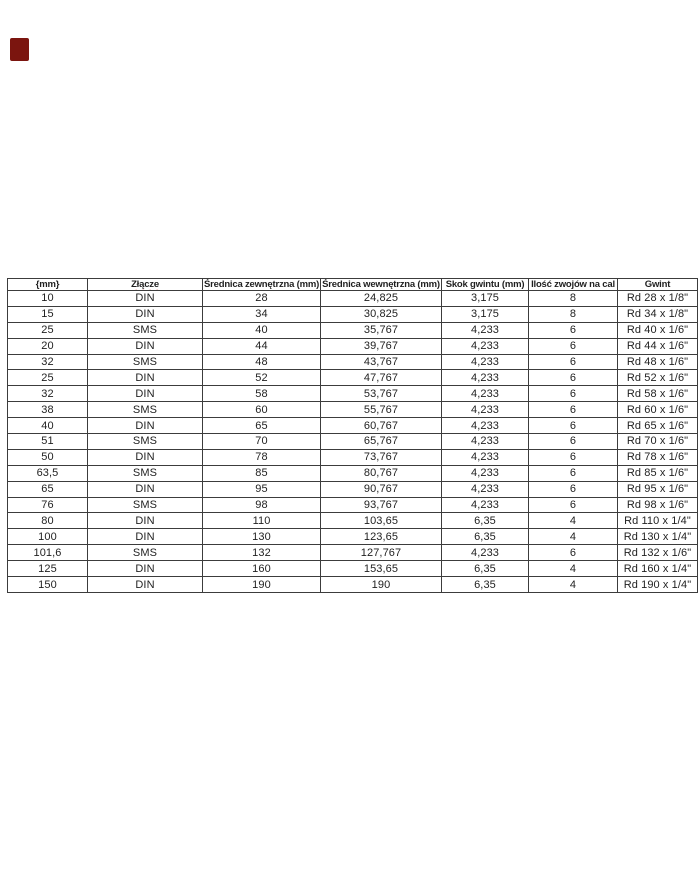 The height and width of the screenshot is (869, 700). I want to click on table-cell: 73,767, so click(381, 457).